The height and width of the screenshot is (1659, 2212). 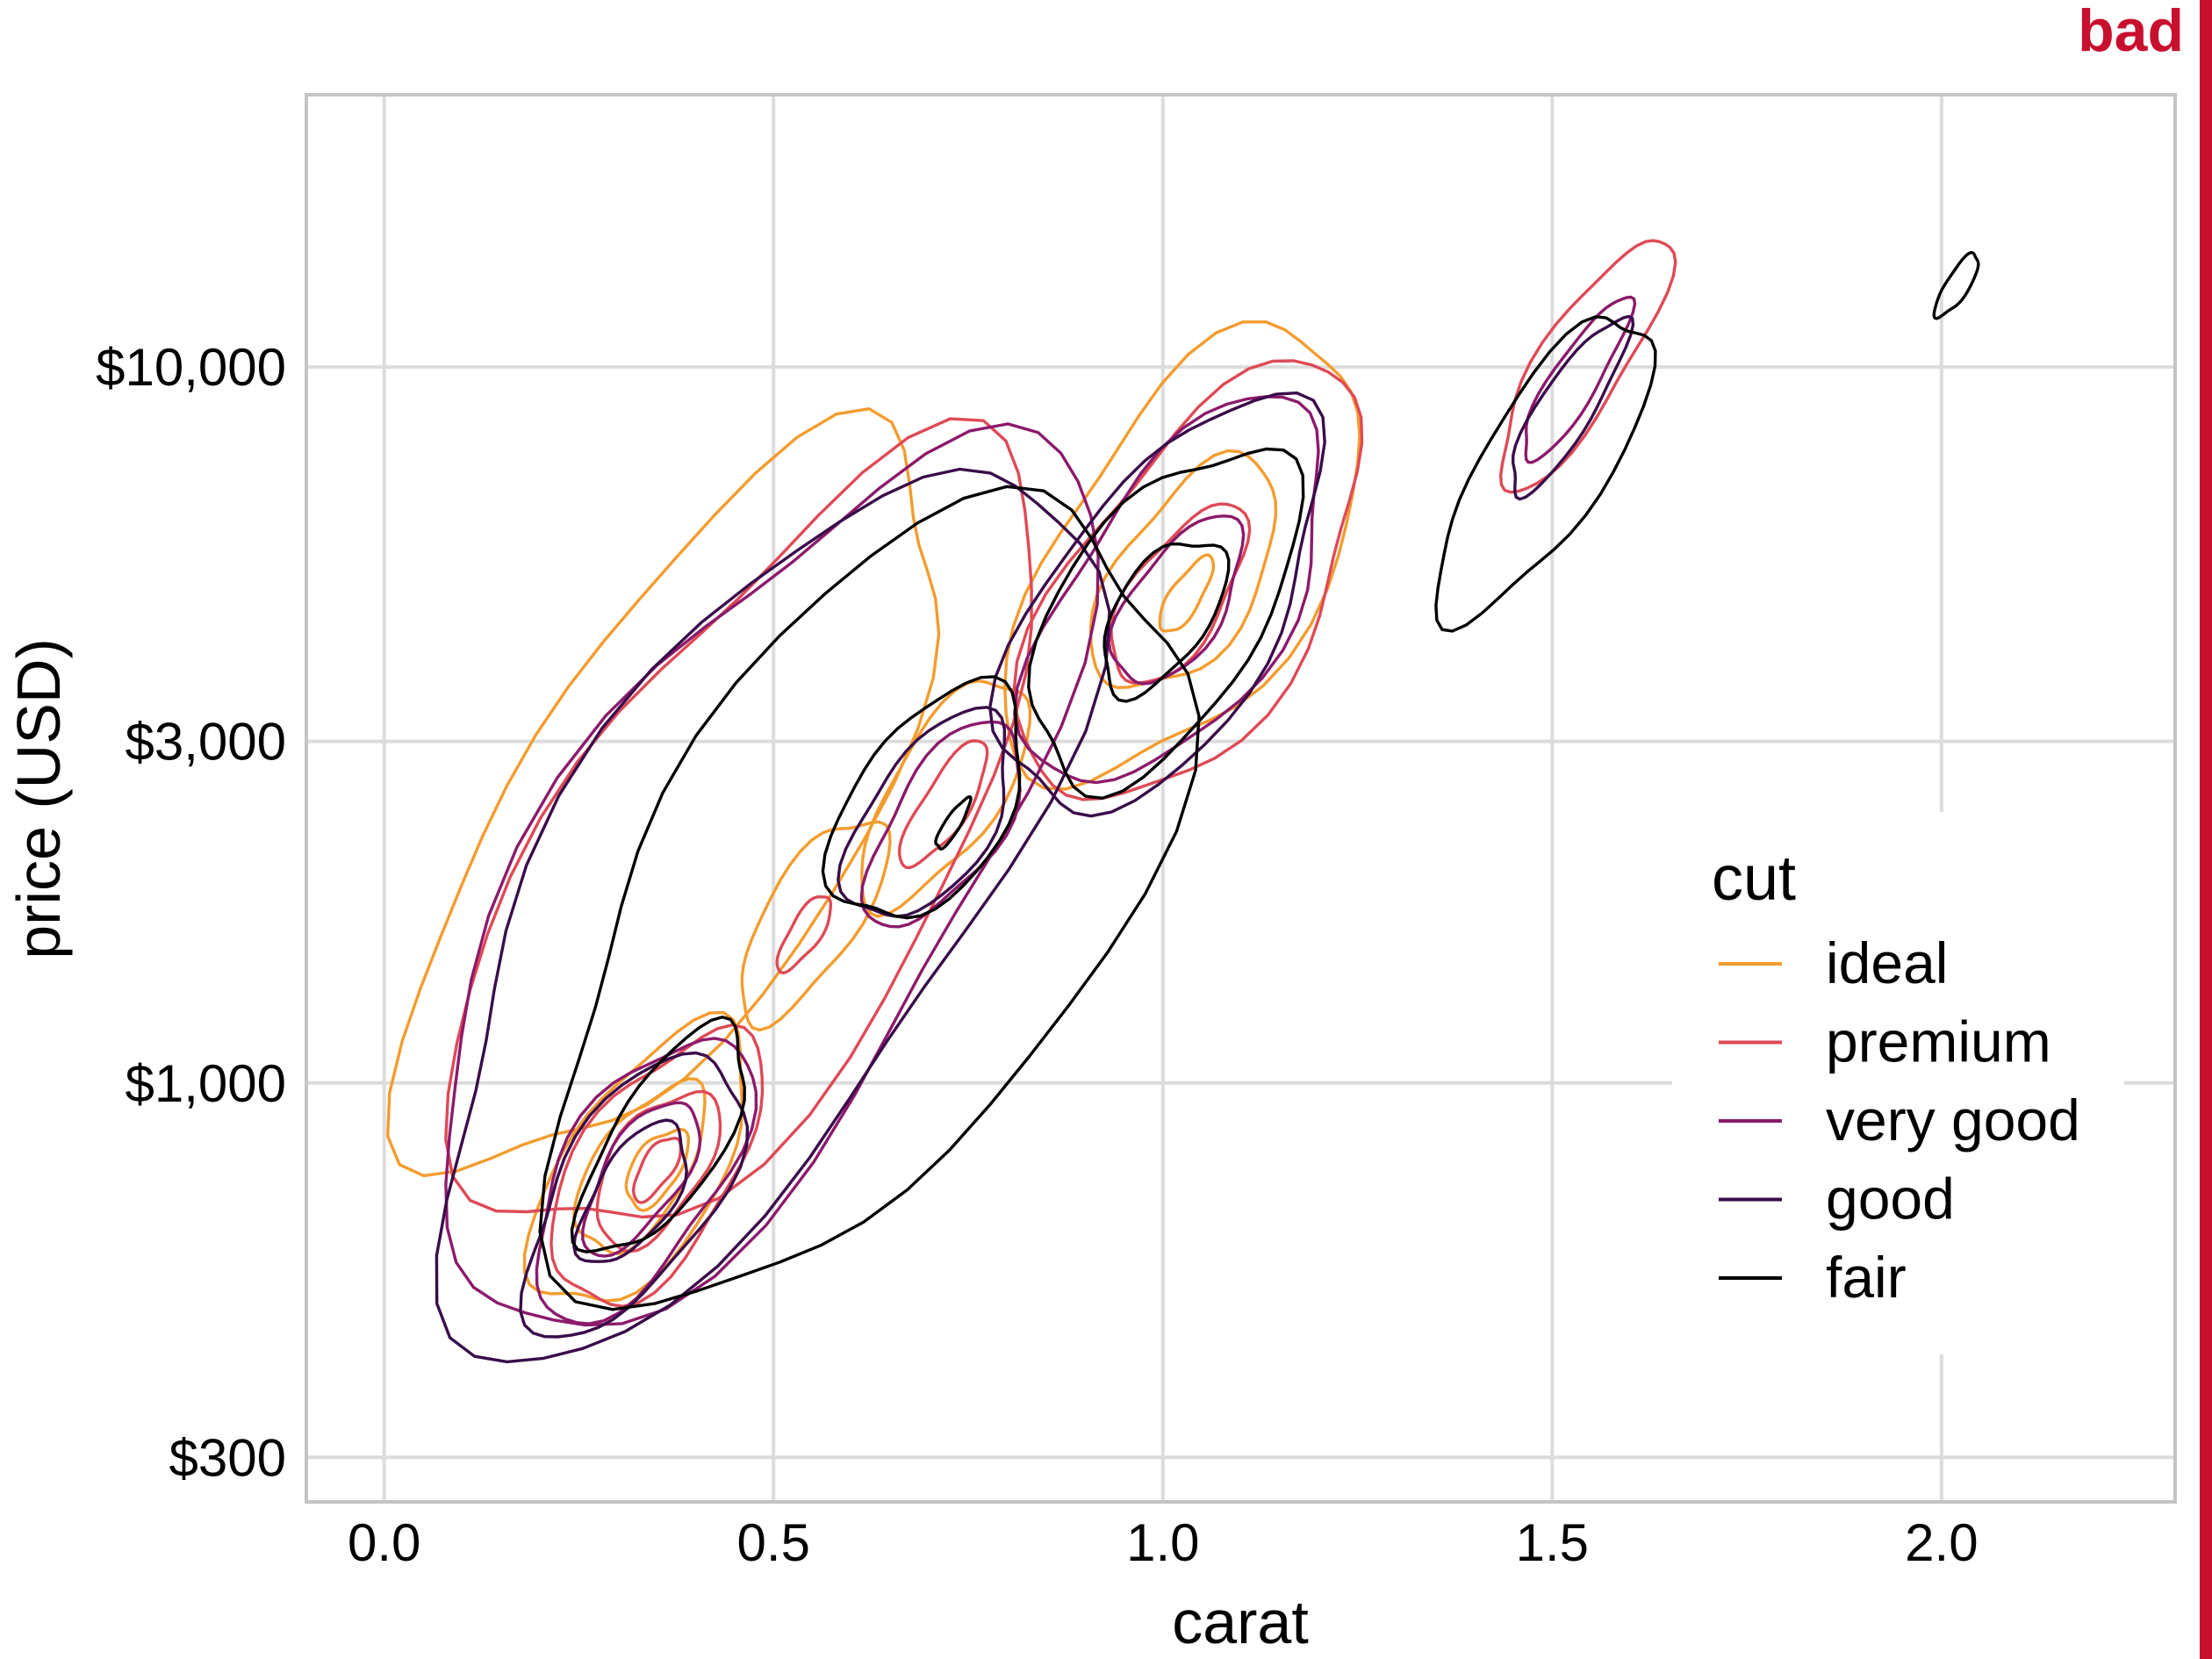 I want to click on bad-side-bar, so click(x=2206, y=830).